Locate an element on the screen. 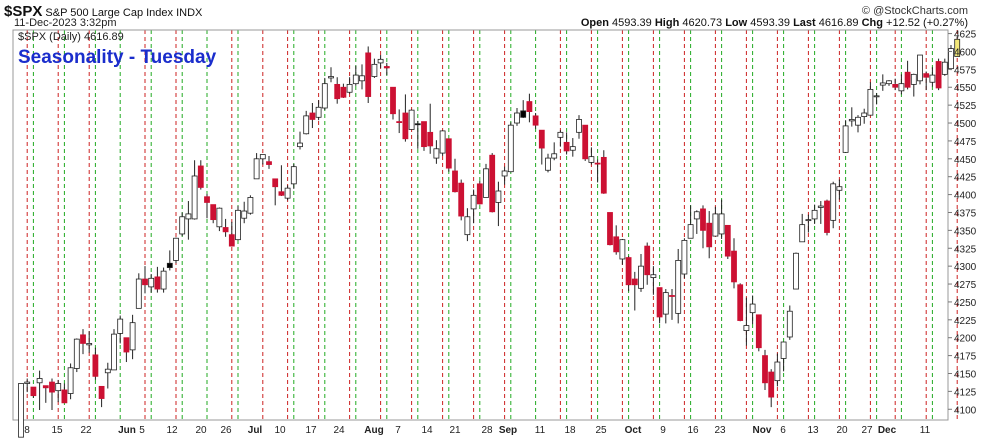 The width and height of the screenshot is (990, 438). x-tick-label: 20 is located at coordinates (201, 430).